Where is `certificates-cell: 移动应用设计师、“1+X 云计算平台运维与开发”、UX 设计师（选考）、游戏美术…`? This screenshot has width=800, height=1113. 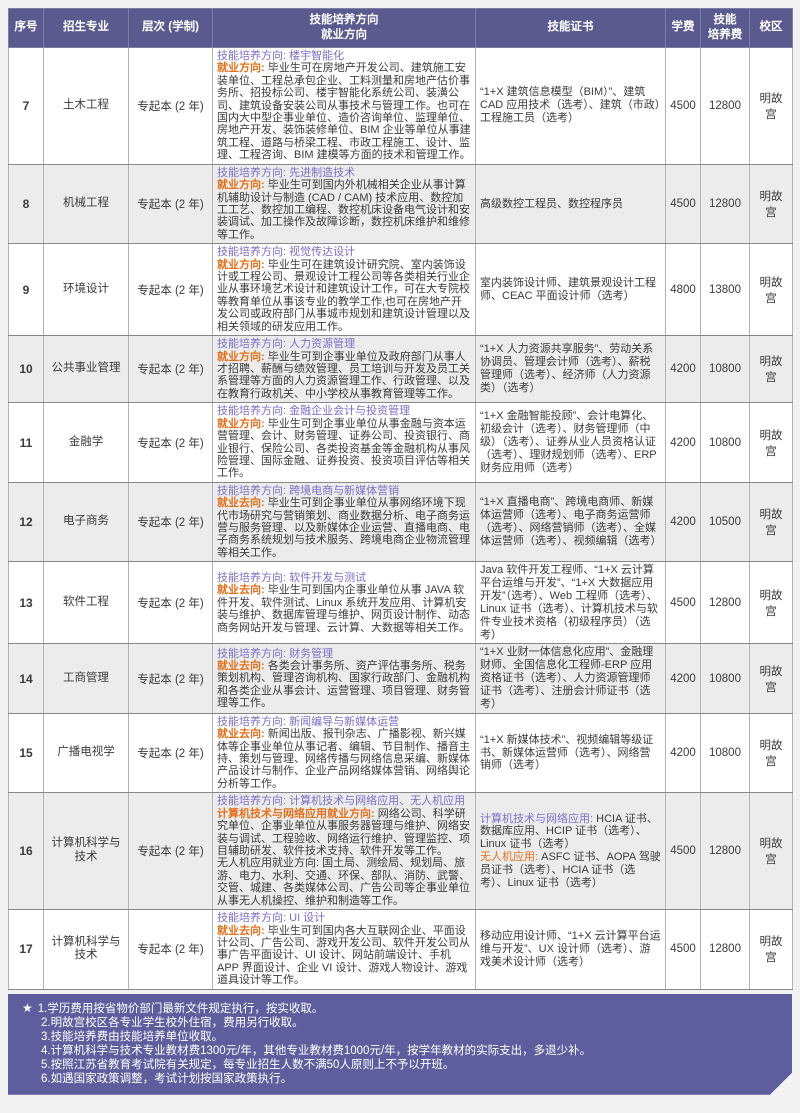 certificates-cell: 移动应用设计师、“1+X 云计算平台运维与开发”、UX 设计师（选考）、游戏美术… is located at coordinates (570, 949).